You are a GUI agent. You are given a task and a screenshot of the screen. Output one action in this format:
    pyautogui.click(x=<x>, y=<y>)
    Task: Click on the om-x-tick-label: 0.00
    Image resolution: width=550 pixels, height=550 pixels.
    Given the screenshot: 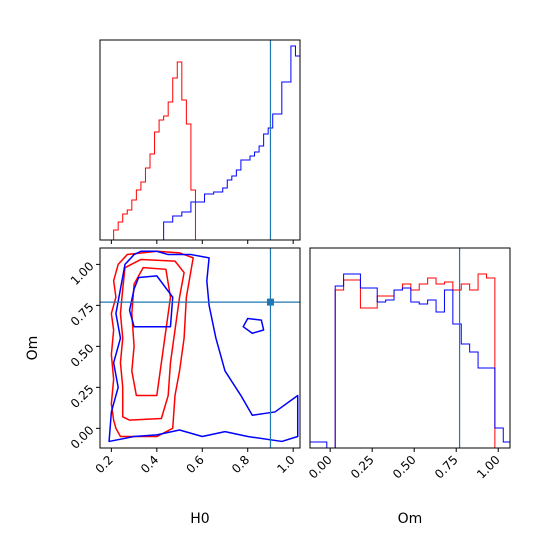 What is the action you would take?
    pyautogui.click(x=320, y=467)
    